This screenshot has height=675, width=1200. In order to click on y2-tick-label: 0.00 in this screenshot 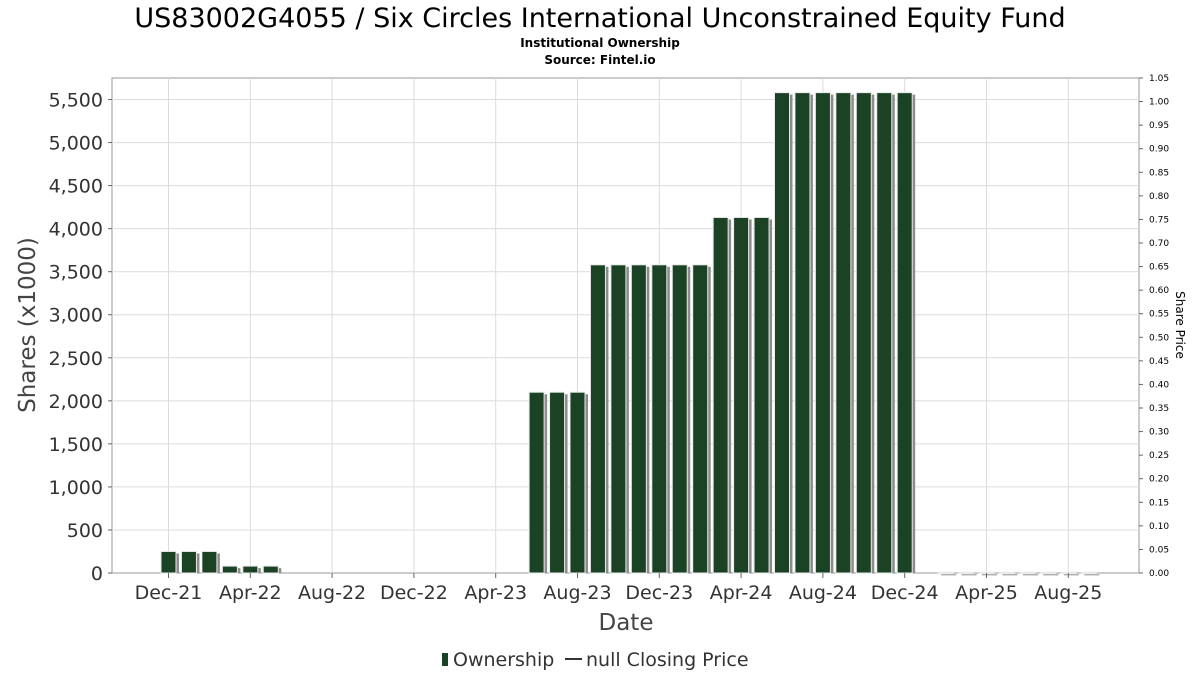, I will do `click(1159, 574)`.